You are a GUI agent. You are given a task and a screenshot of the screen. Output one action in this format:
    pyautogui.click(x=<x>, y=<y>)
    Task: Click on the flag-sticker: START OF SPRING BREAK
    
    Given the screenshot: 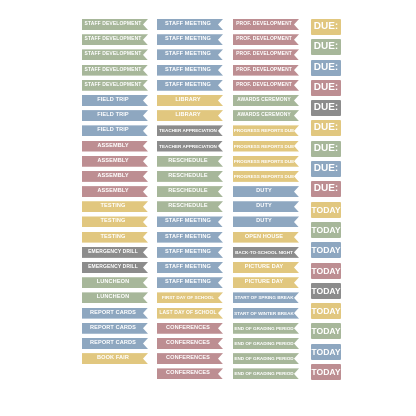 What is the action you would take?
    pyautogui.click(x=266, y=297)
    